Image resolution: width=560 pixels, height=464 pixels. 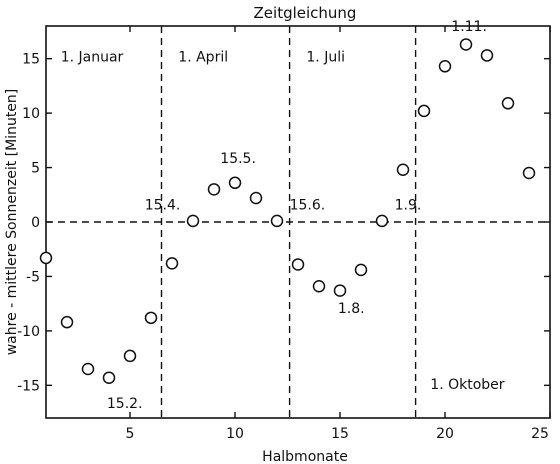 What do you see at coordinates (540, 434) in the screenshot?
I see `x-tick-label: 25` at bounding box center [540, 434].